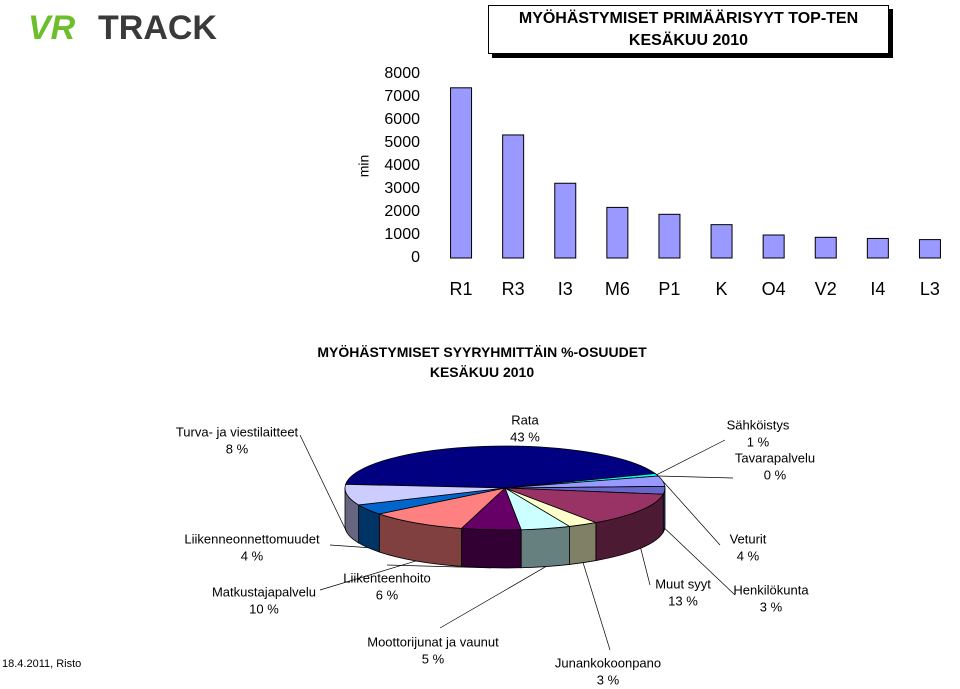 The height and width of the screenshot is (689, 960). What do you see at coordinates (264, 608) in the screenshot?
I see `slice-value-label: 10 %` at bounding box center [264, 608].